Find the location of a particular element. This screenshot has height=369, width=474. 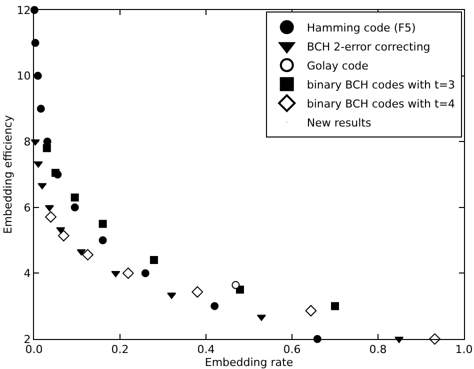

x-tick-label: 0.4 is located at coordinates (206, 349).